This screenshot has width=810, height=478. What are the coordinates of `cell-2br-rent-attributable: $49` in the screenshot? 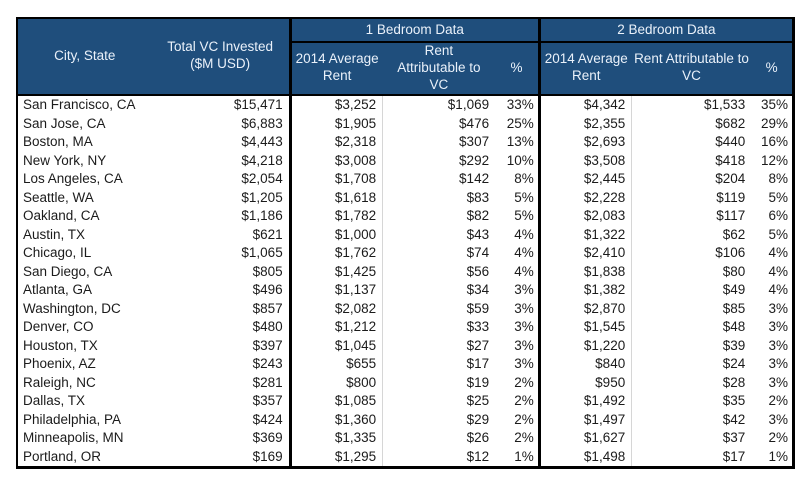 It's located at (691, 290).